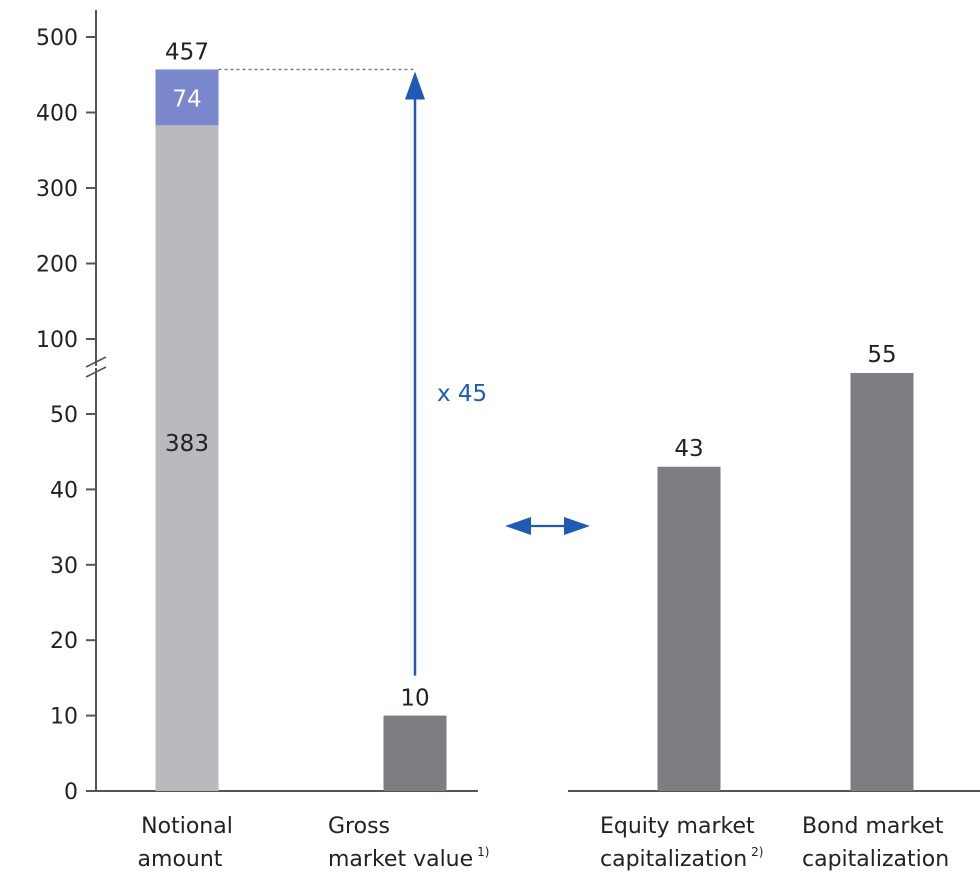 This screenshot has width=980, height=873. I want to click on y-tick-label-300: 300, so click(57, 189).